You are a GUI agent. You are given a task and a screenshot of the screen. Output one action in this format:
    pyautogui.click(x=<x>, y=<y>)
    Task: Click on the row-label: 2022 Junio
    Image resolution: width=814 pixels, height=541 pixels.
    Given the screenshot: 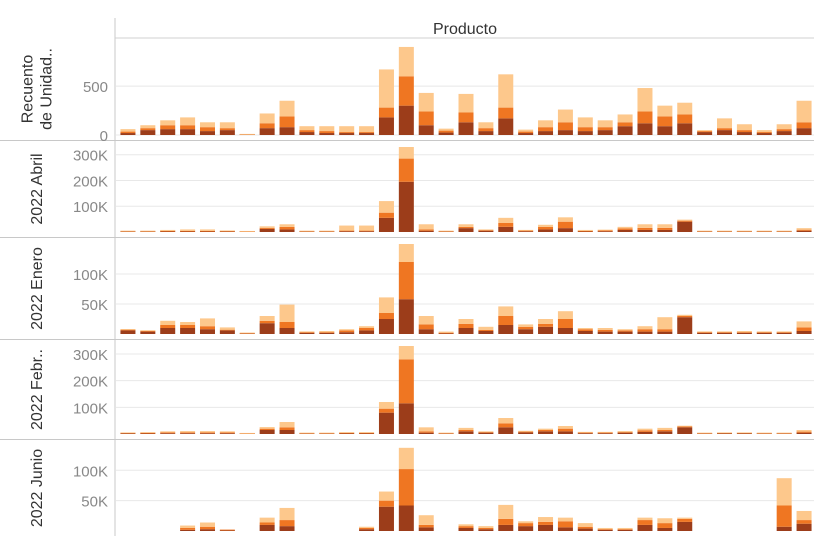 What is the action you would take?
    pyautogui.click(x=37, y=488)
    